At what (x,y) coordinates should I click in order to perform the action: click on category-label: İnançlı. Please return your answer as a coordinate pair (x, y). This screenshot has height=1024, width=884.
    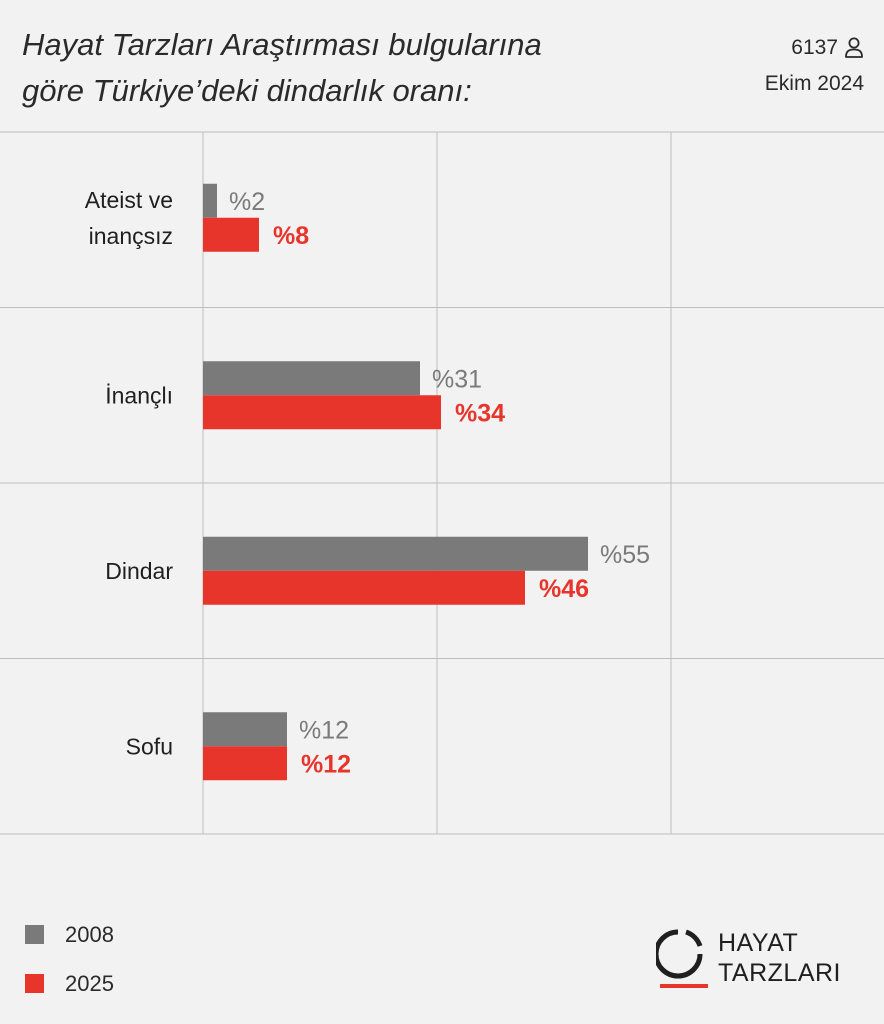
    Looking at the image, I should click on (139, 395).